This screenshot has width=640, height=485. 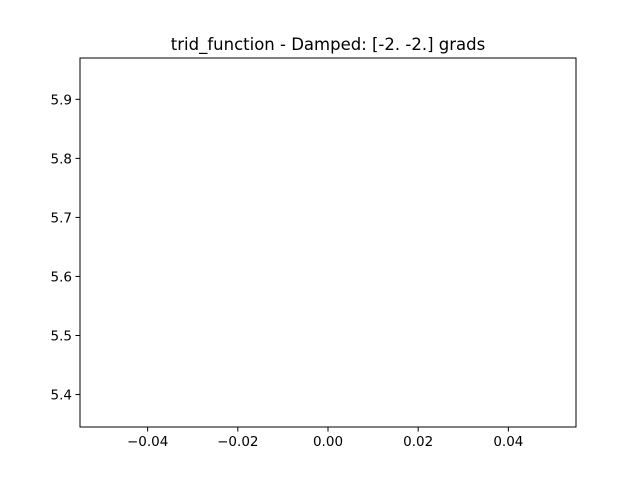 What do you see at coordinates (328, 442) in the screenshot?
I see `x-tick-label: 0.00` at bounding box center [328, 442].